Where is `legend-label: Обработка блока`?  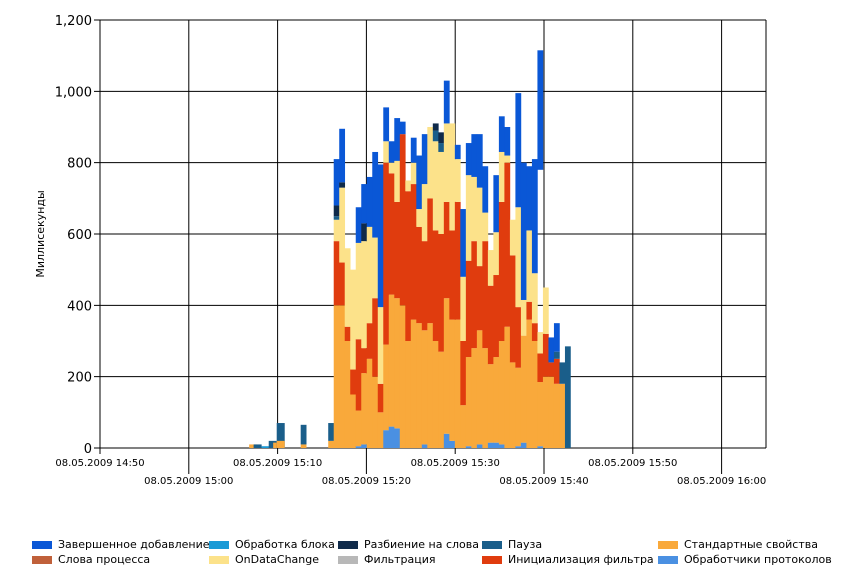 legend-label: Обработка блока is located at coordinates (285, 544).